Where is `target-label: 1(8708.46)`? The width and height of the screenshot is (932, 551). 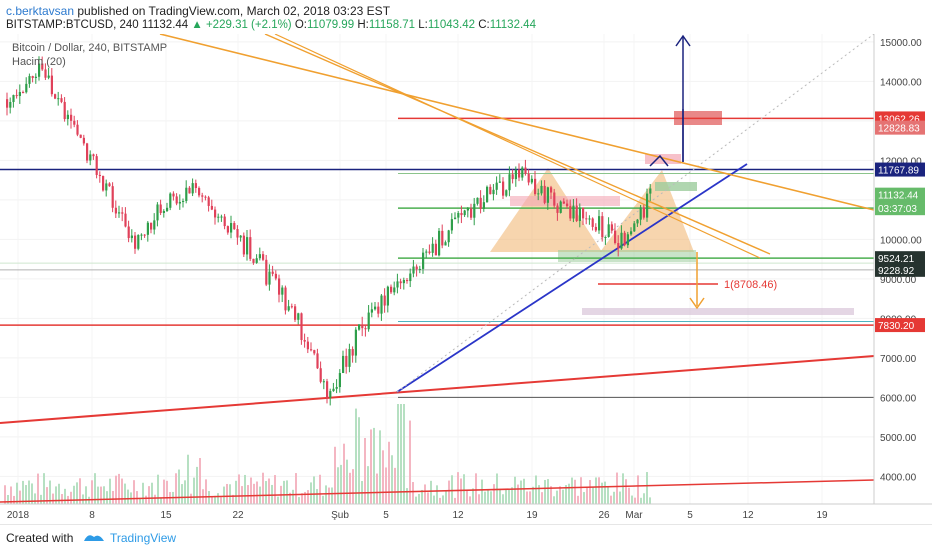 target-label: 1(8708.46) is located at coordinates (750, 285).